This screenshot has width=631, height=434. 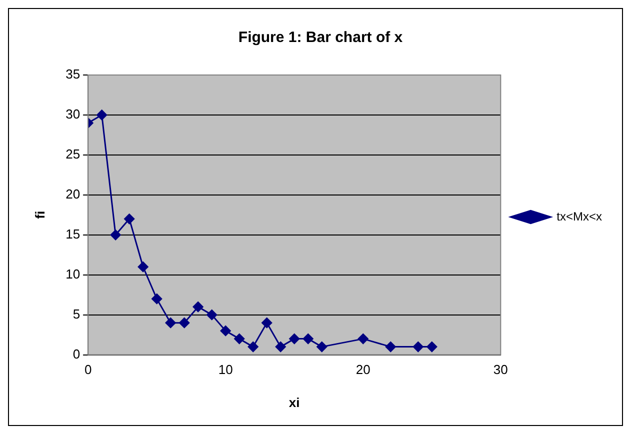 I want to click on y-tick-label: 35, so click(x=73, y=74).